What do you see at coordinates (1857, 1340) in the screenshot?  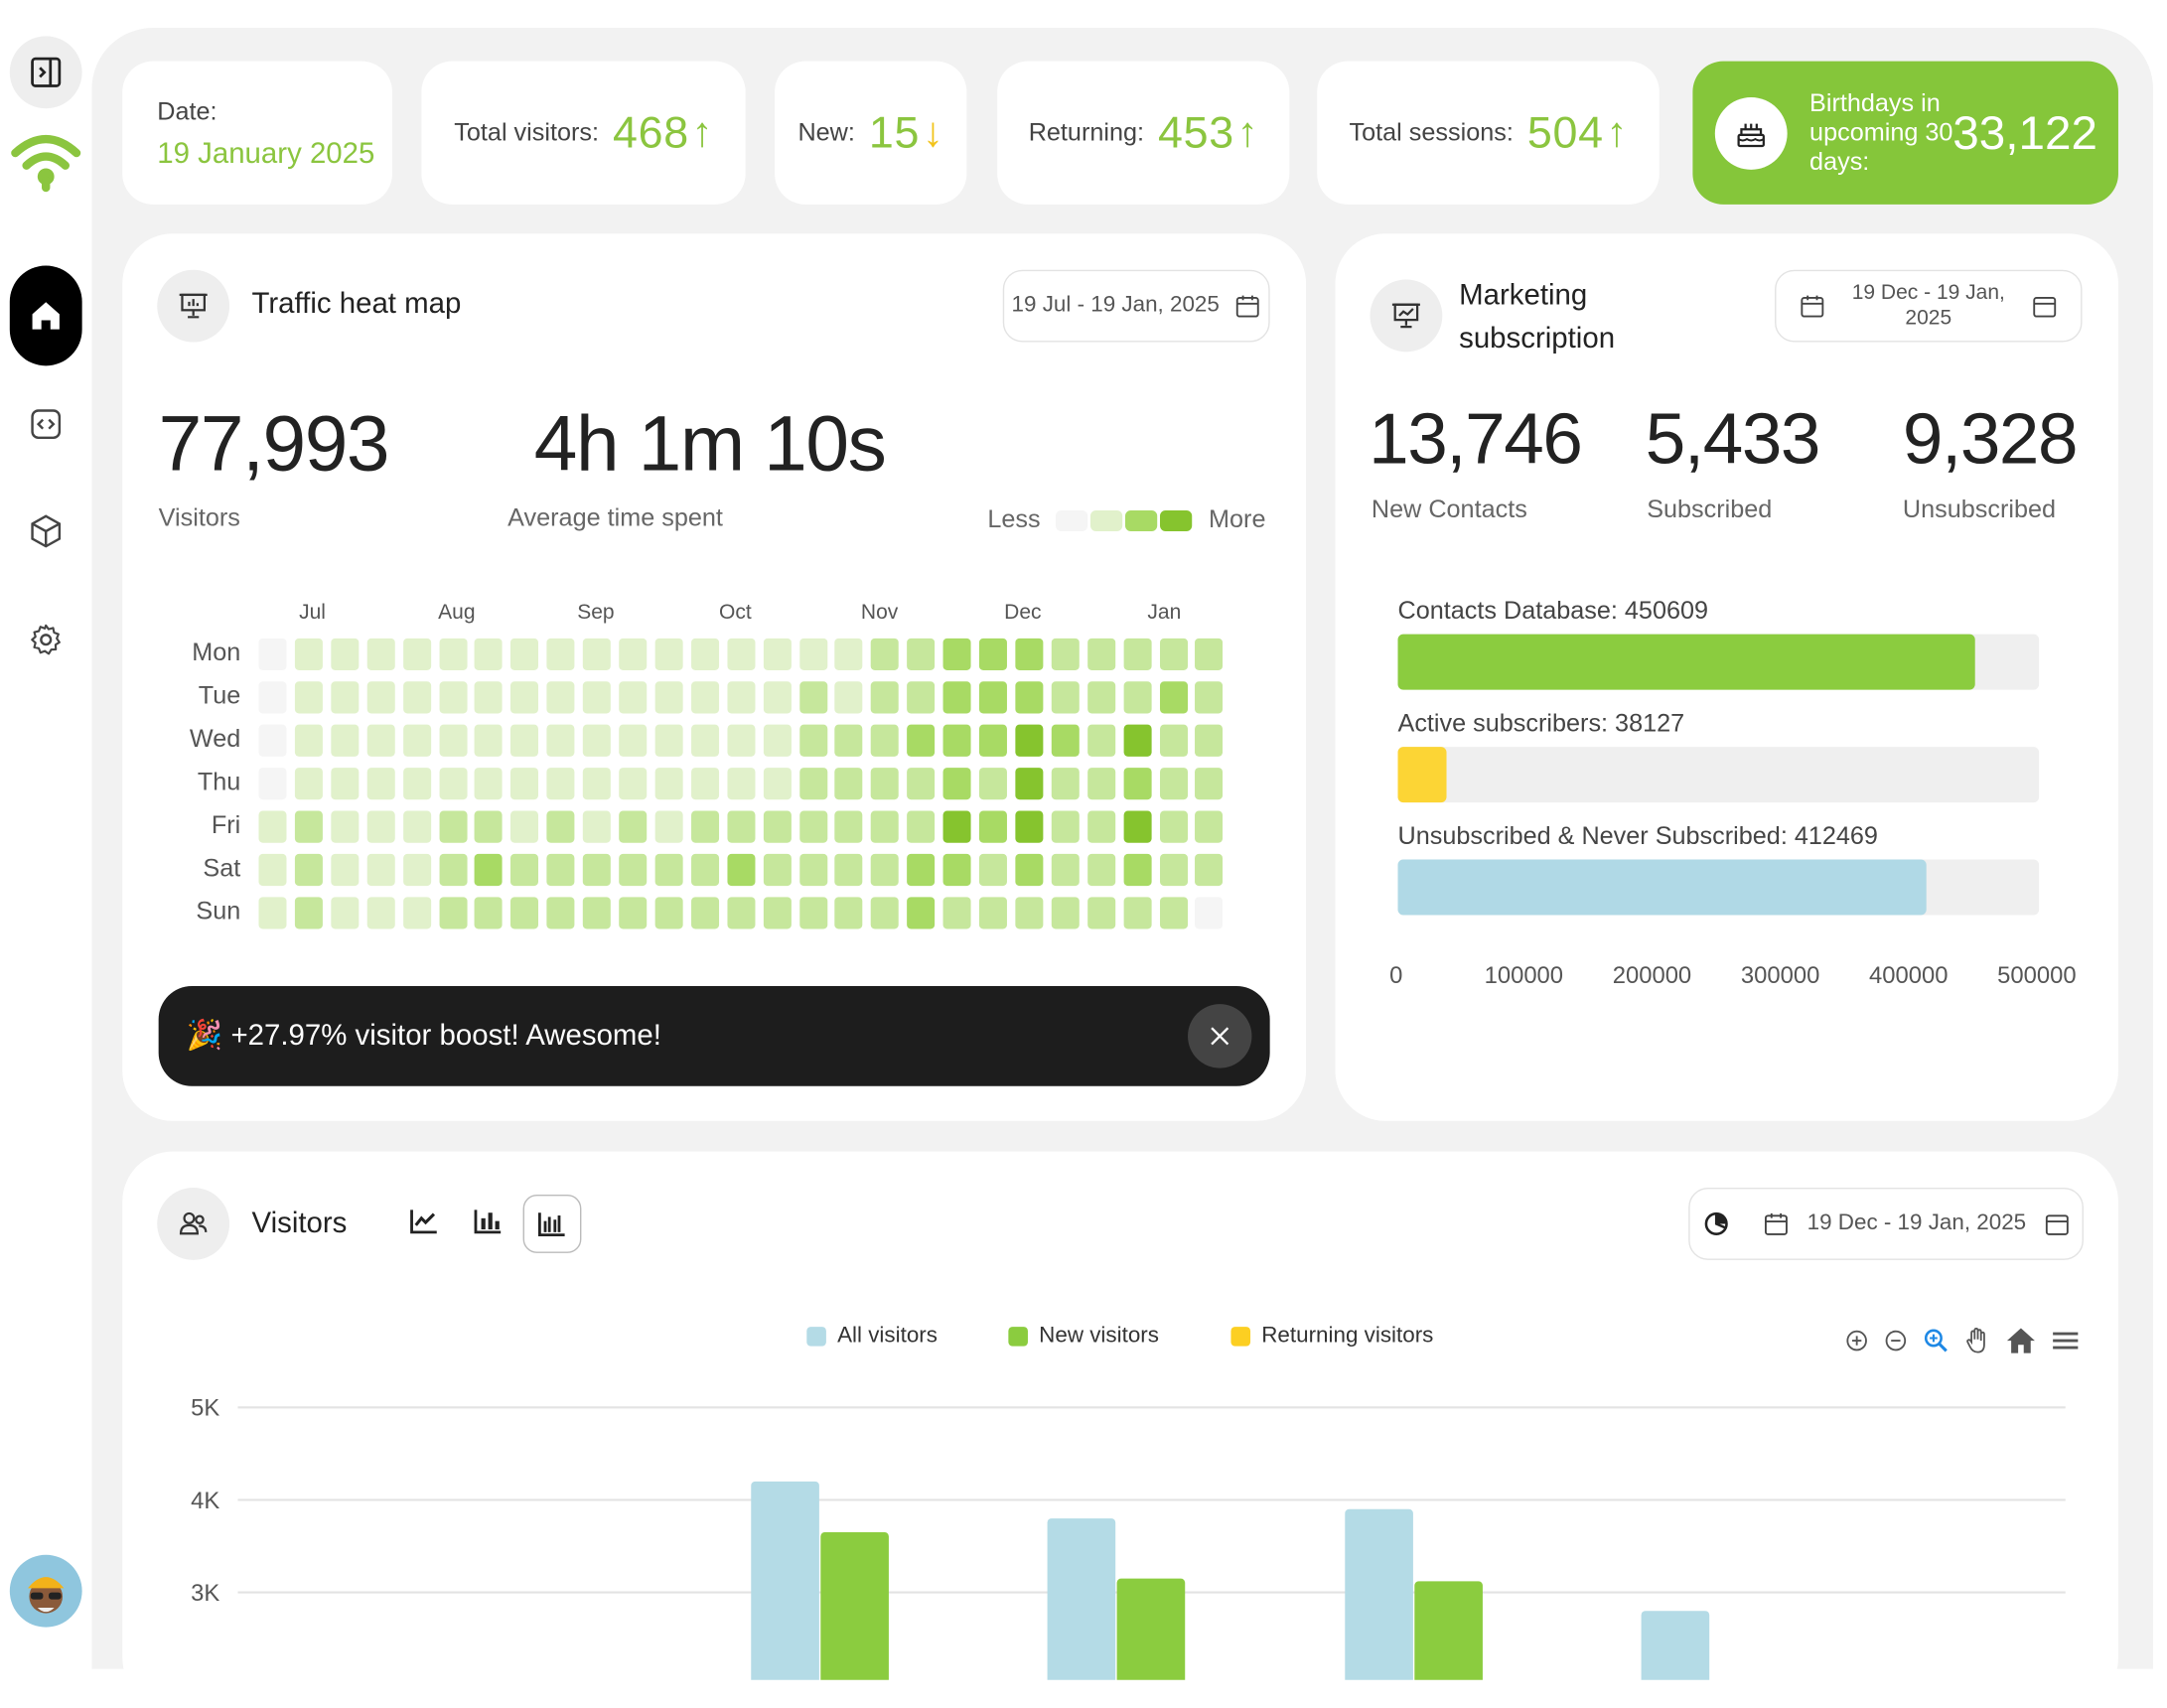 I see `zoom-in-icon` at bounding box center [1857, 1340].